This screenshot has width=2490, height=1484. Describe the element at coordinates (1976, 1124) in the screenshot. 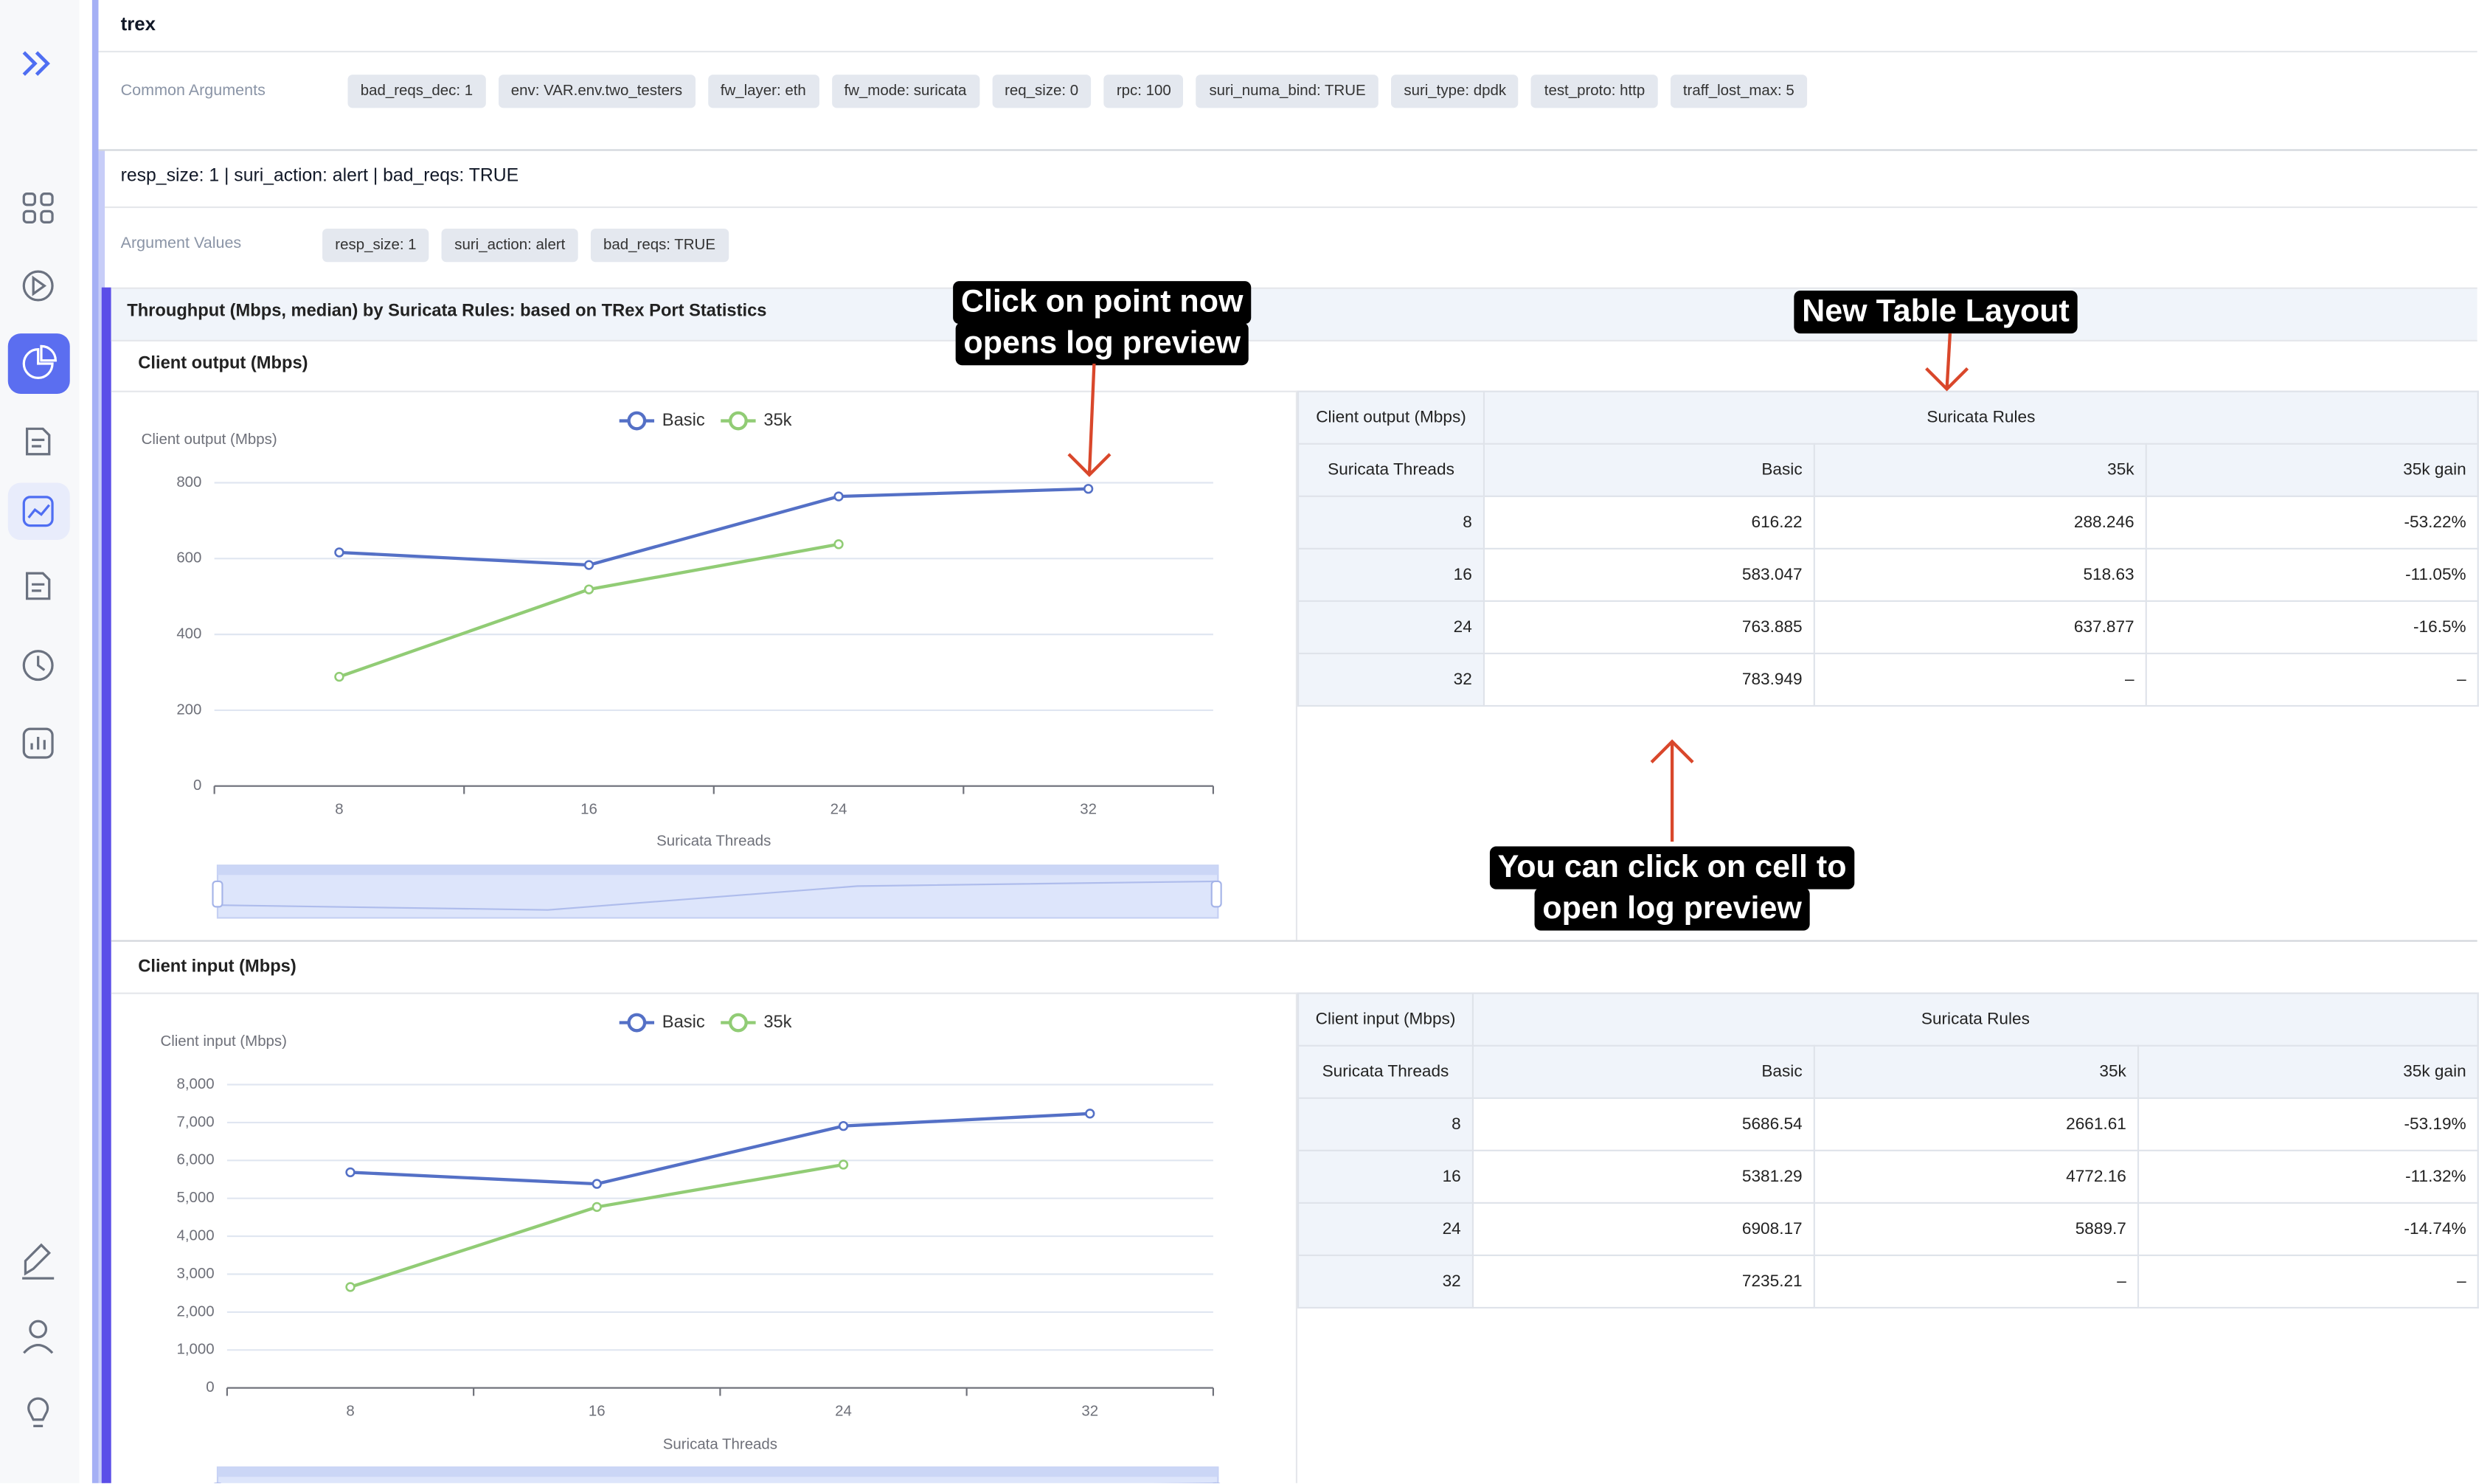

I see `table-cell: 2661.61` at that location.